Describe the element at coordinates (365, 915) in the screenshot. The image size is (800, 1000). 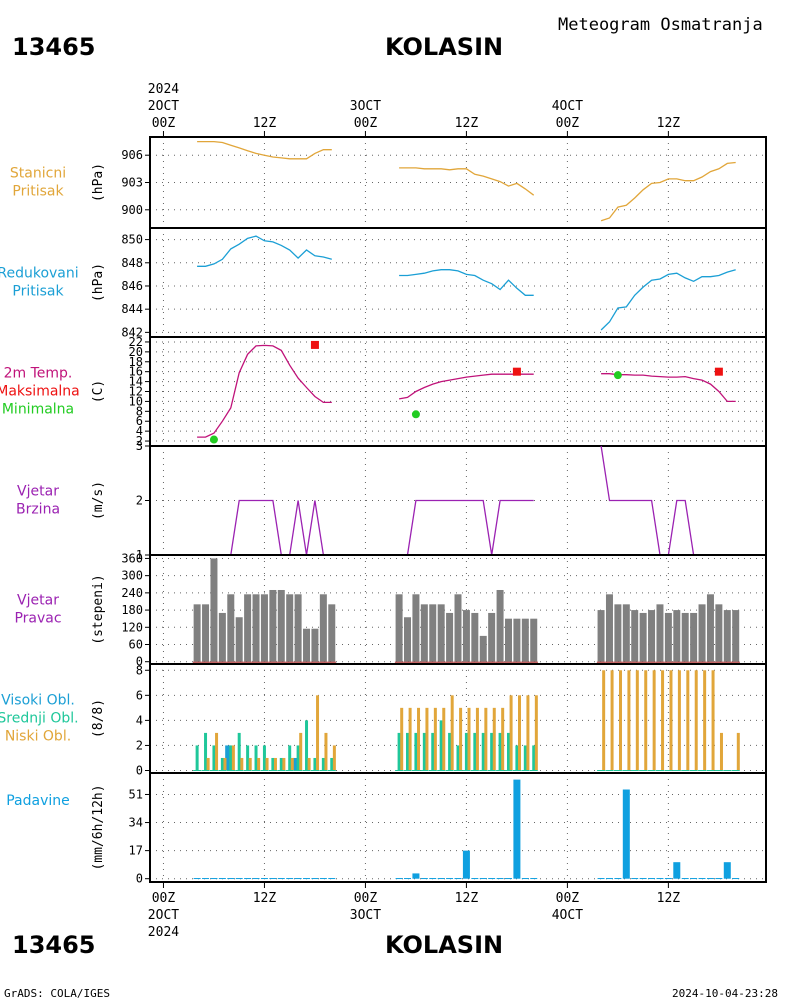
I see `x-day-label: 3OCT` at that location.